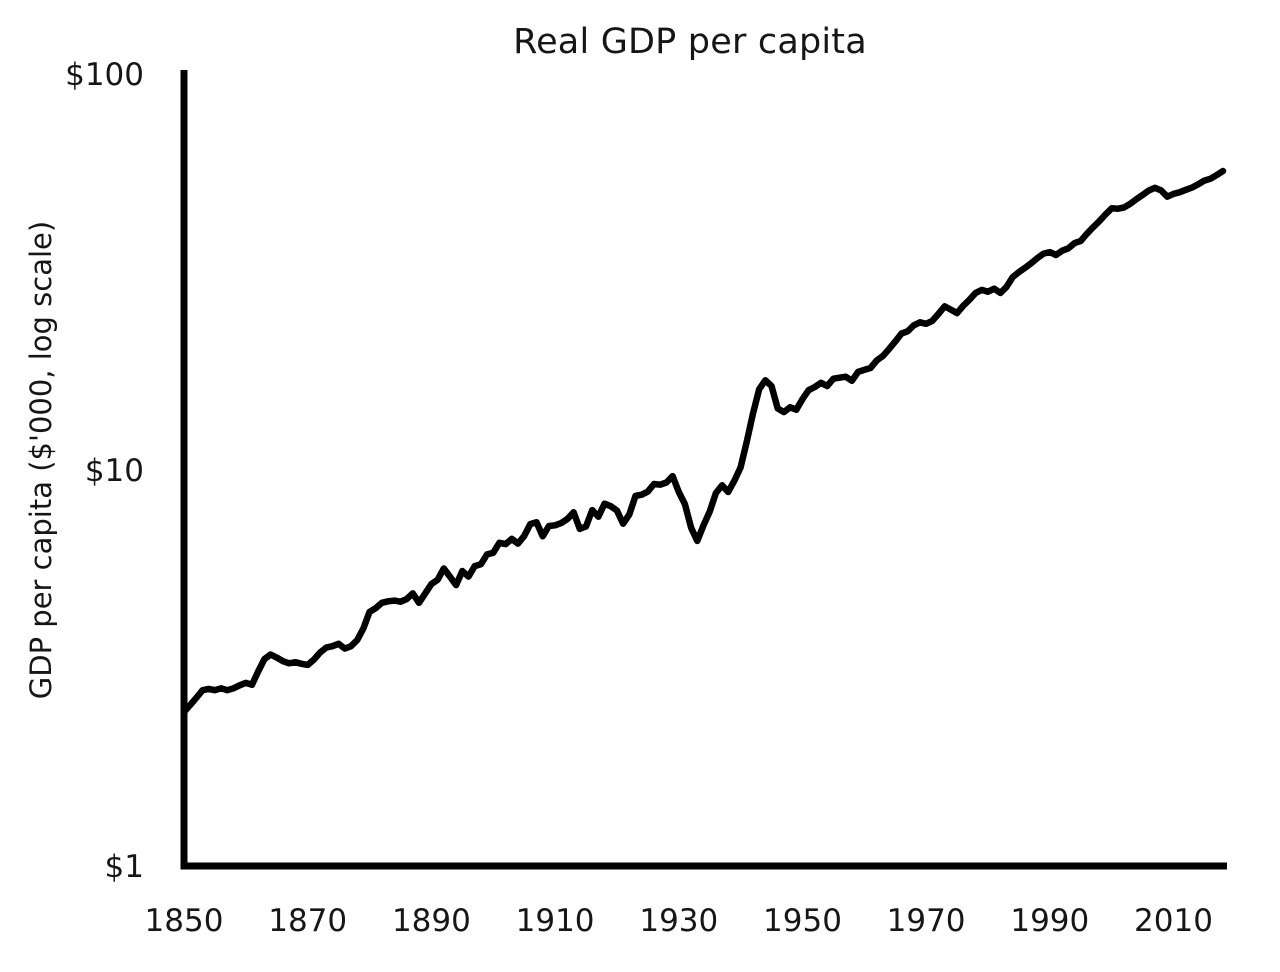 This screenshot has height=972, width=1280. What do you see at coordinates (184, 921) in the screenshot?
I see `x-tick-label-1850: 1850` at bounding box center [184, 921].